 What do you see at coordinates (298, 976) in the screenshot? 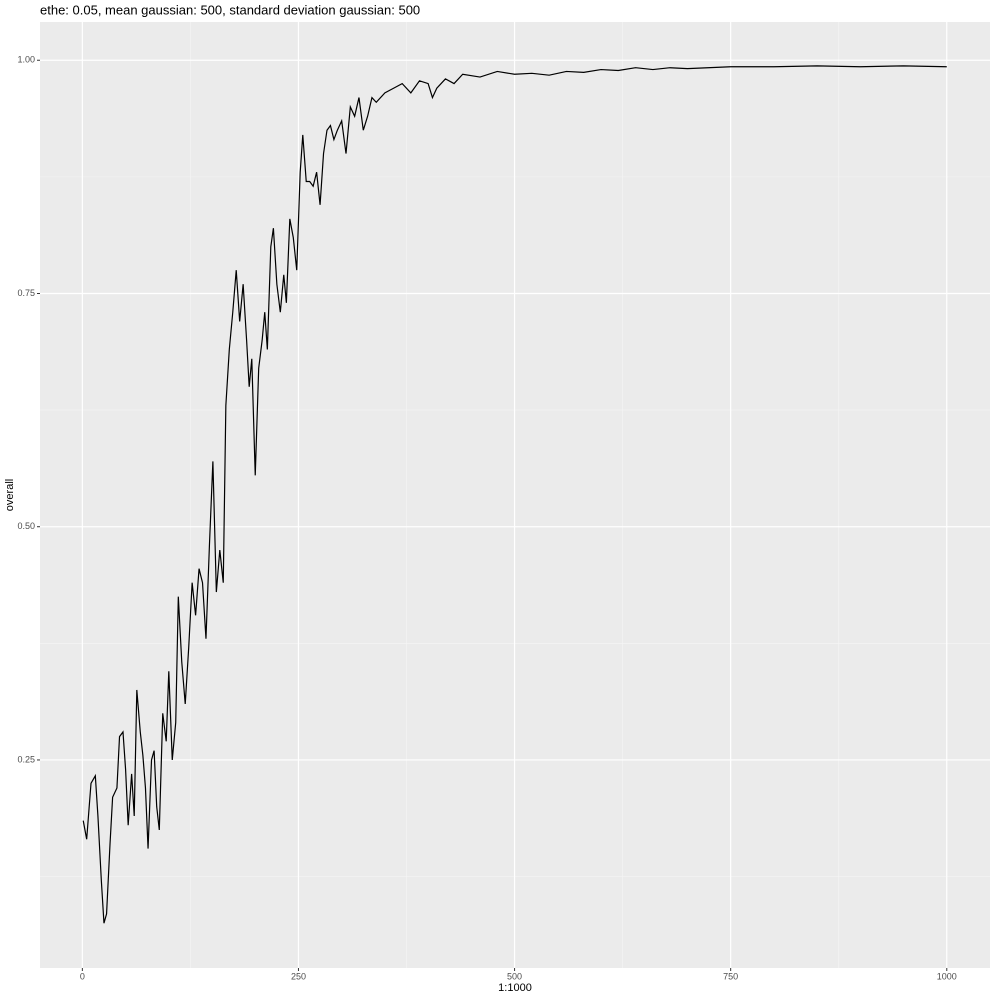
I see `x-tick-label: 250` at bounding box center [298, 976].